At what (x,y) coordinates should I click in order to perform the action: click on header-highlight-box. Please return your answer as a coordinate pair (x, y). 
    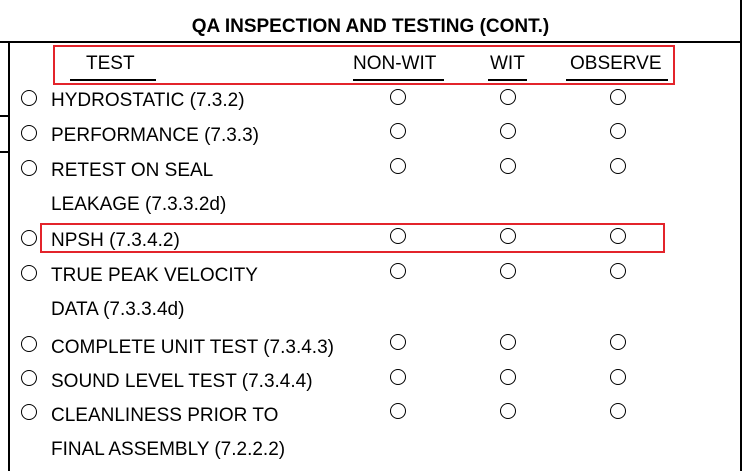
    Looking at the image, I should click on (364, 65).